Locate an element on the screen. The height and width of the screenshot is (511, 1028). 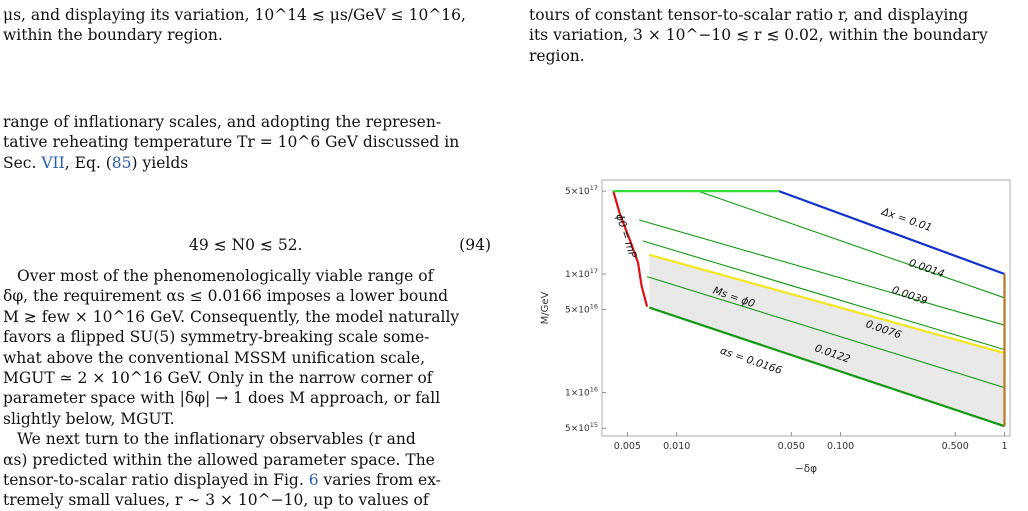
y-tick-label: 5×10¹⁵ is located at coordinates (581, 427).